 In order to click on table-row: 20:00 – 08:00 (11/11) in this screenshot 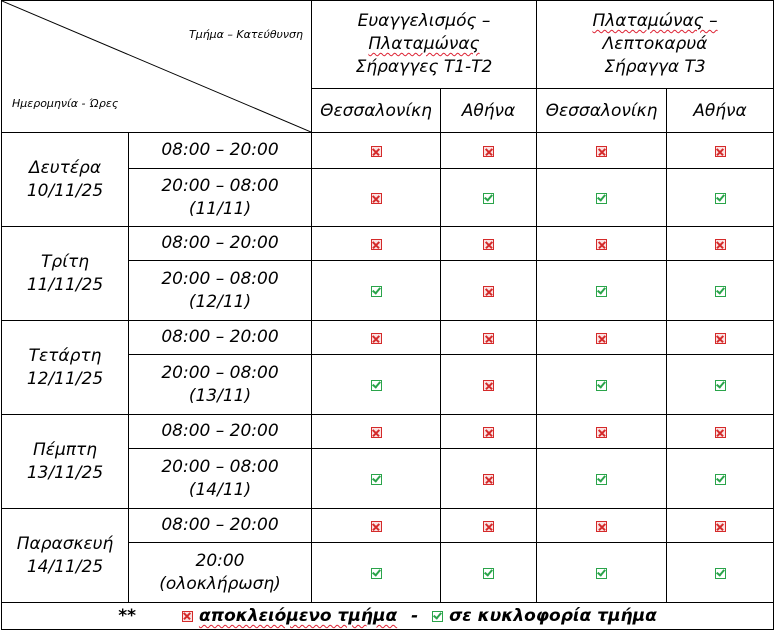, I will do `click(388, 197)`.